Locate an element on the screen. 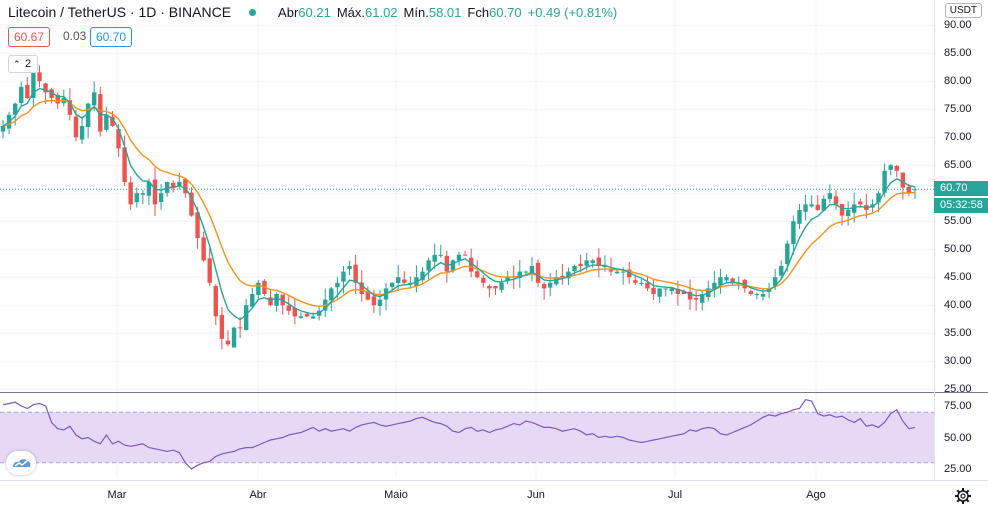 This screenshot has width=988, height=510. open-value: 60.21 is located at coordinates (314, 12).